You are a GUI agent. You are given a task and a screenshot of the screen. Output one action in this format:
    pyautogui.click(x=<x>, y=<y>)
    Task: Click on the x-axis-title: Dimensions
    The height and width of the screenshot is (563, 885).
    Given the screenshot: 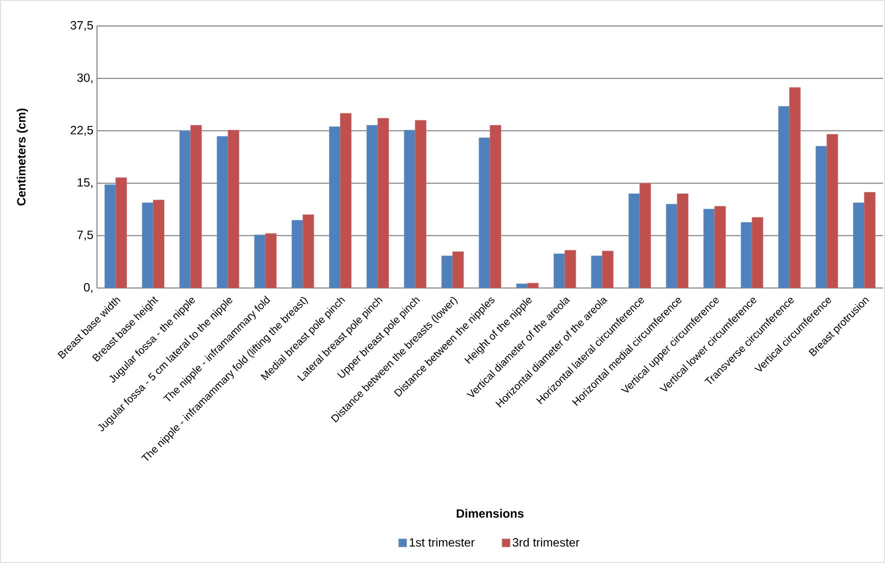 What is the action you would take?
    pyautogui.click(x=490, y=513)
    